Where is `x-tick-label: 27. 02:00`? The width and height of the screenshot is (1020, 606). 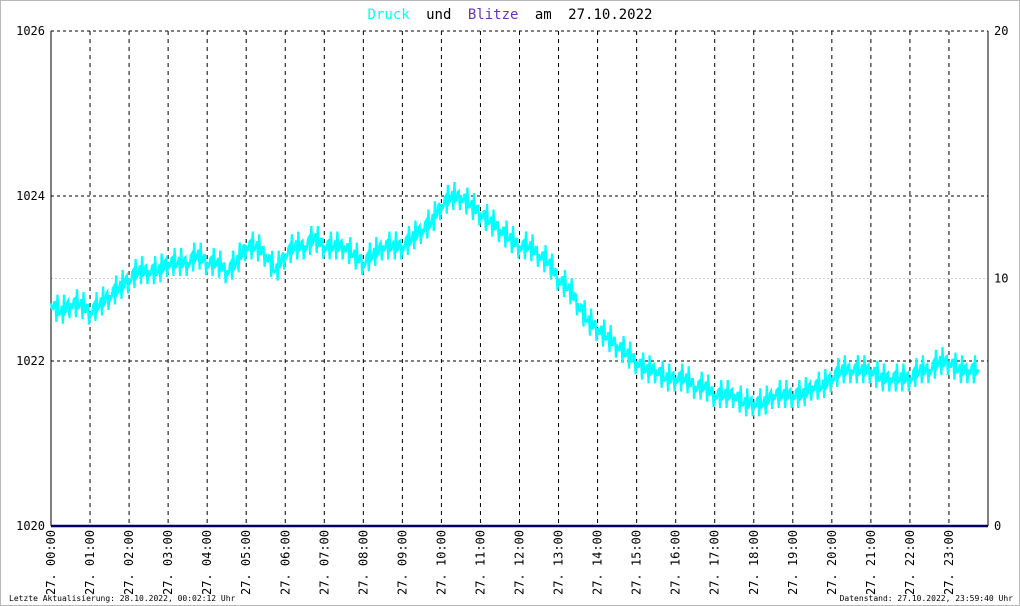 x-tick-label: 27. 02:00 is located at coordinates (129, 562).